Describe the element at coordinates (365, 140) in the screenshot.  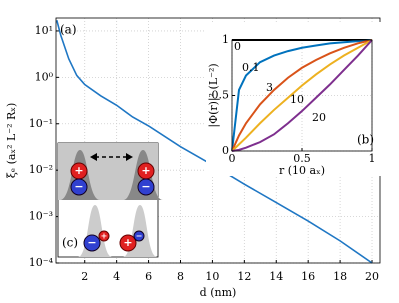
I see `annotation: (b)` at that location.